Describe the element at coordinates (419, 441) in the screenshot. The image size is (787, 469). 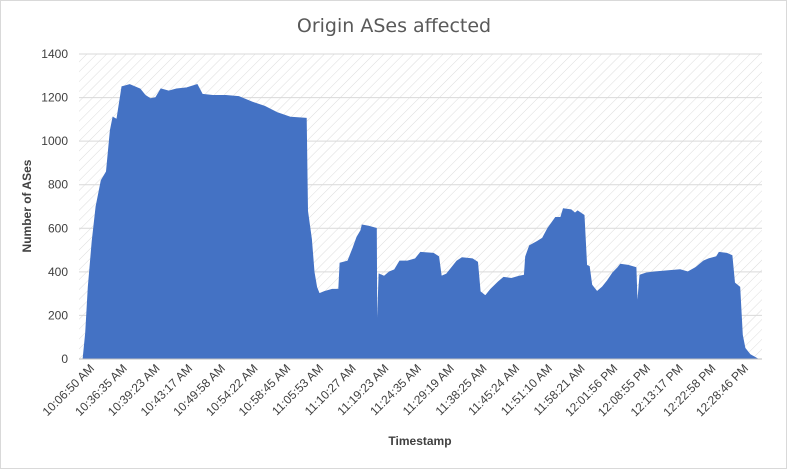
I see `x-axis-title: Timestamp` at that location.